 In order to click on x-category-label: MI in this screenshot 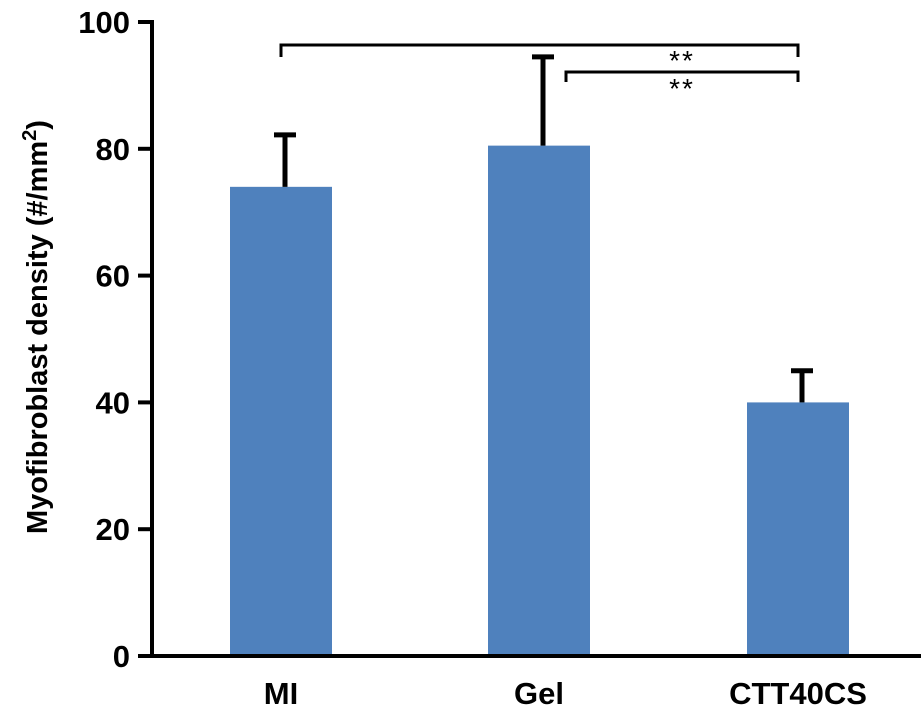, I will do `click(281, 693)`.